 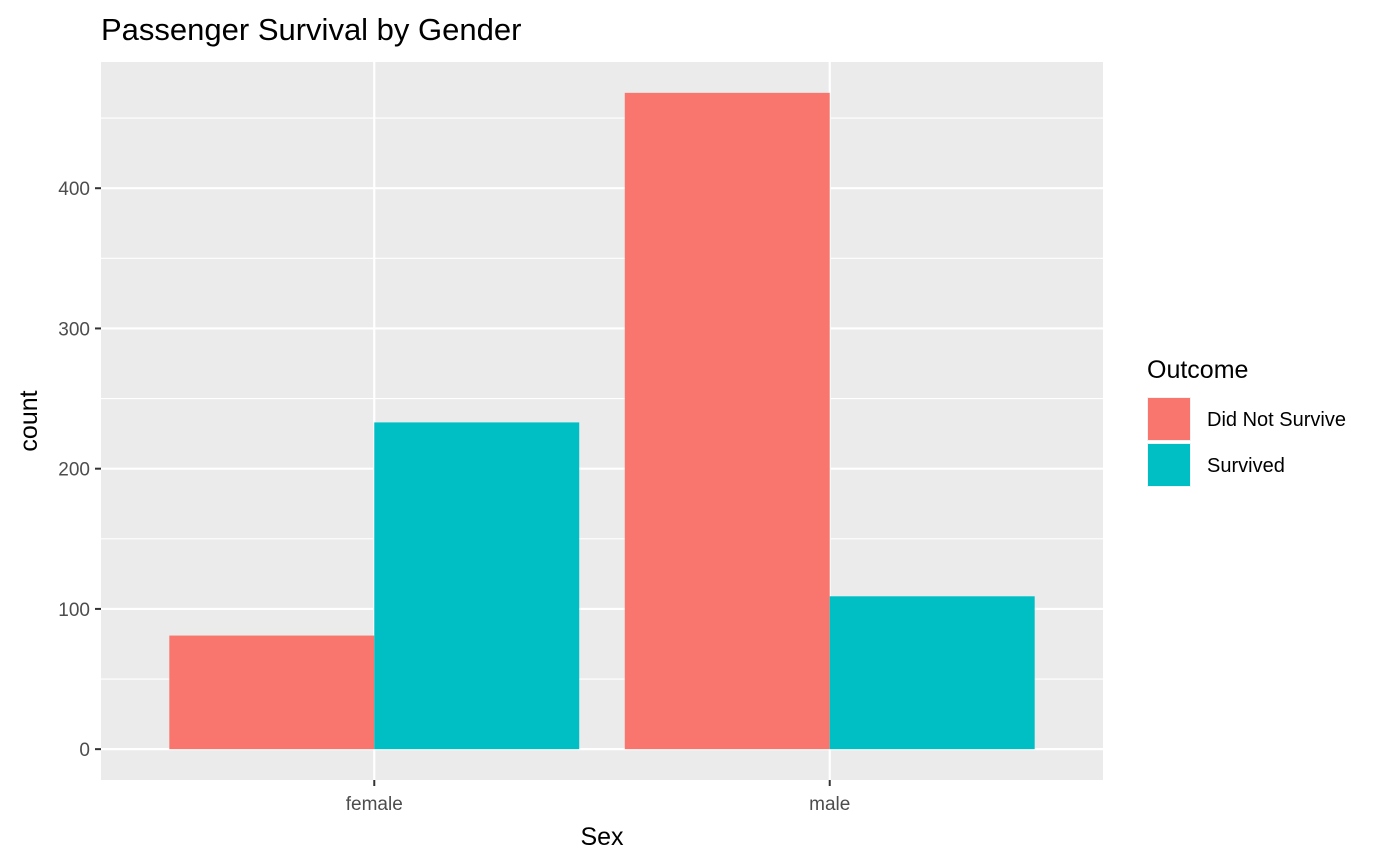 I want to click on y-axis-title: count, so click(x=29, y=420).